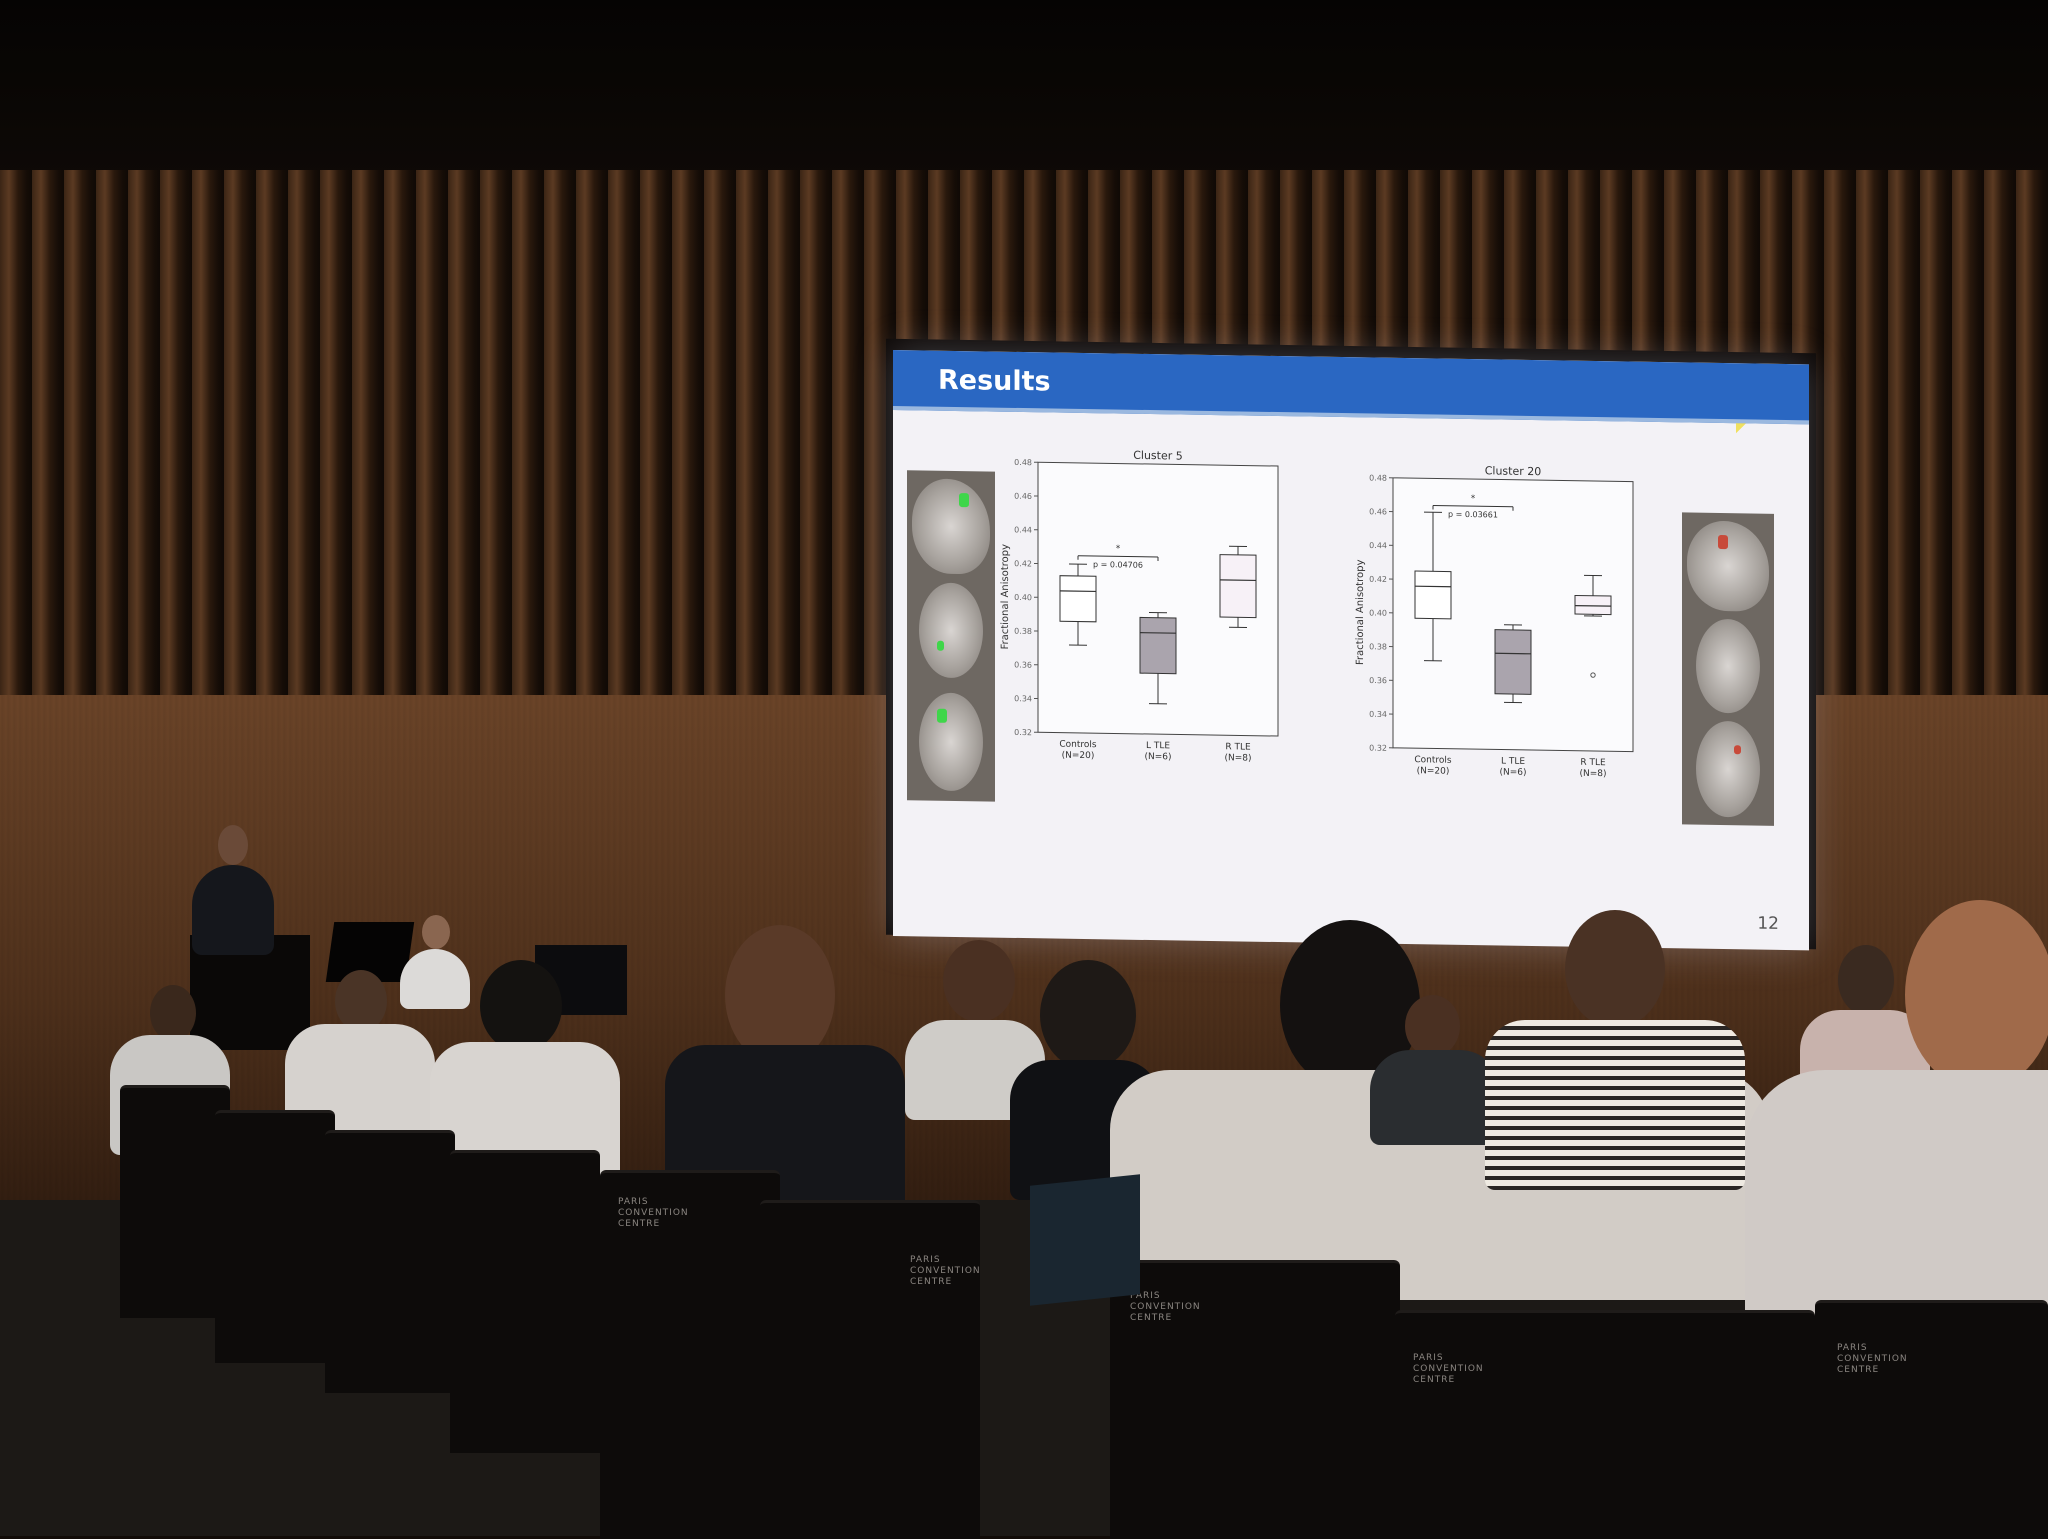 The image size is (2048, 1539). Describe the element at coordinates (1513, 471) in the screenshot. I see `chart-title: Cluster 20` at that location.